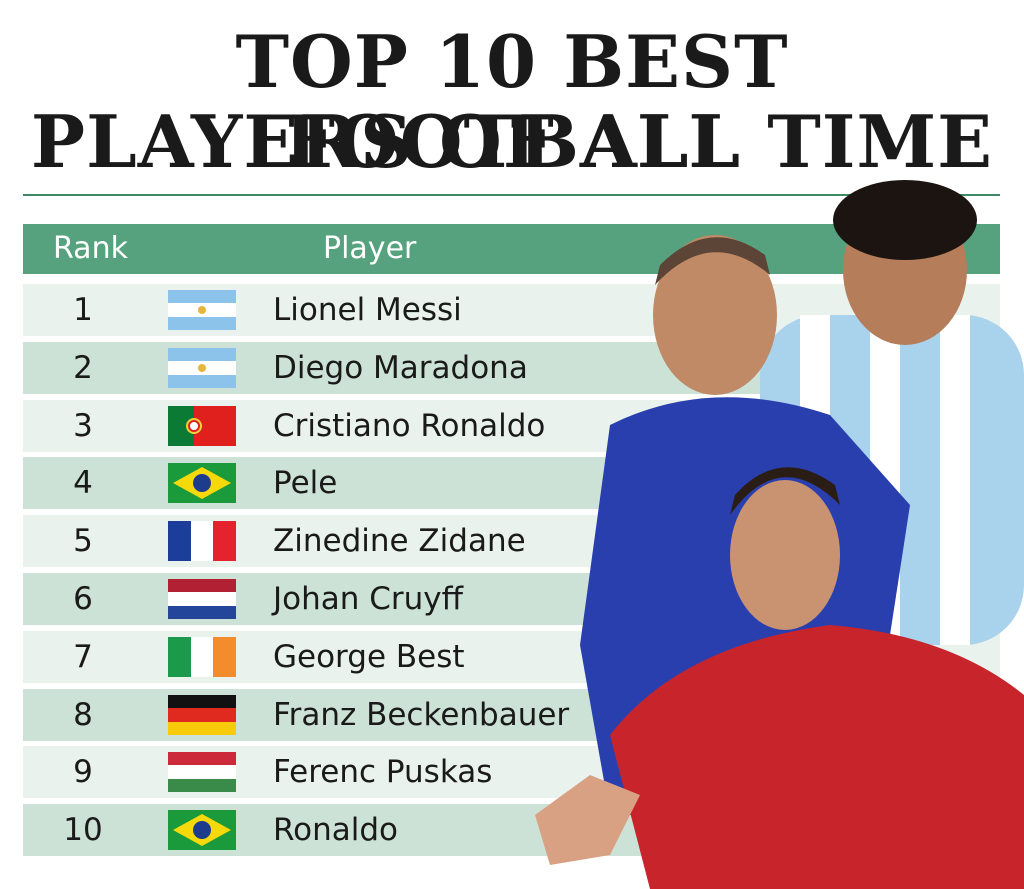  I want to click on header-cell: Rank, so click(90, 248).